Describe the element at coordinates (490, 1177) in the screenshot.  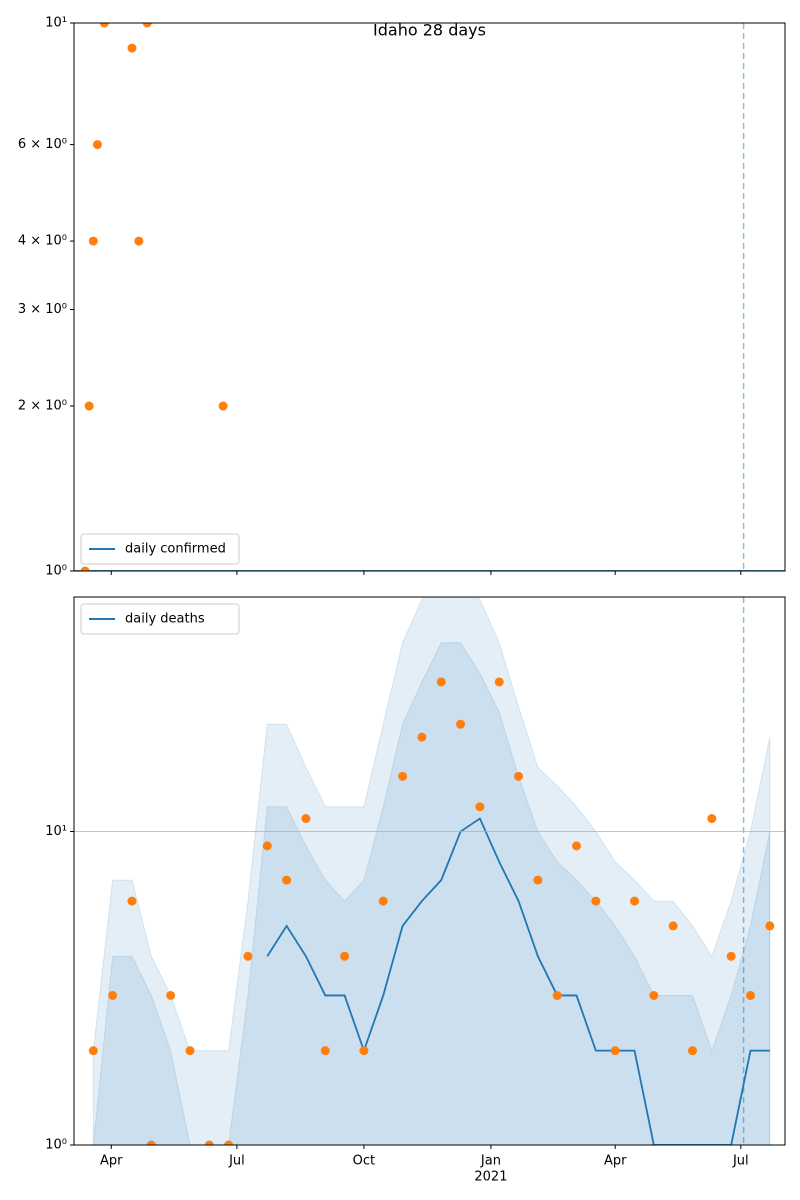
I see `x-year-label: 2021` at that location.